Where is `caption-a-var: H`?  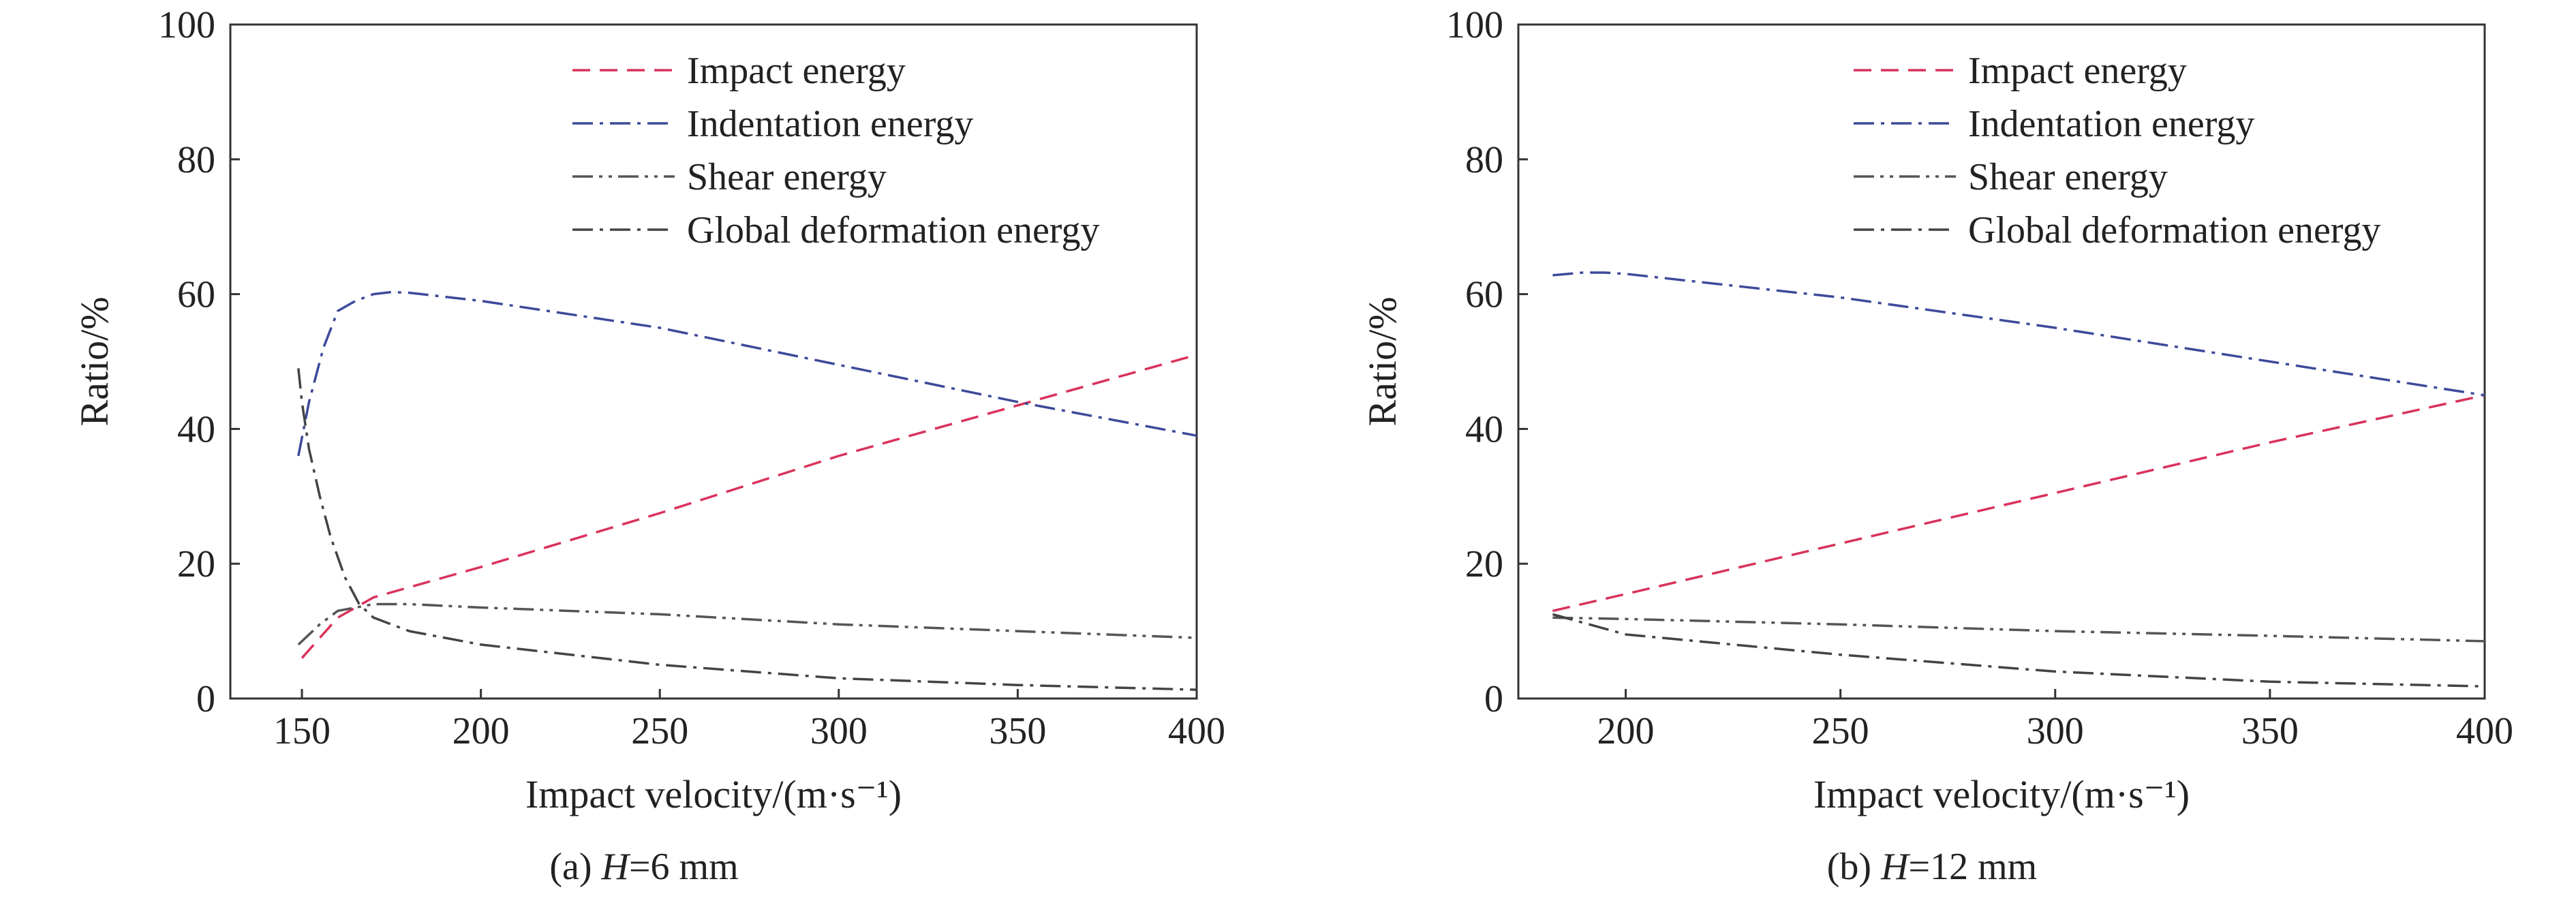
caption-a-var: H is located at coordinates (615, 867).